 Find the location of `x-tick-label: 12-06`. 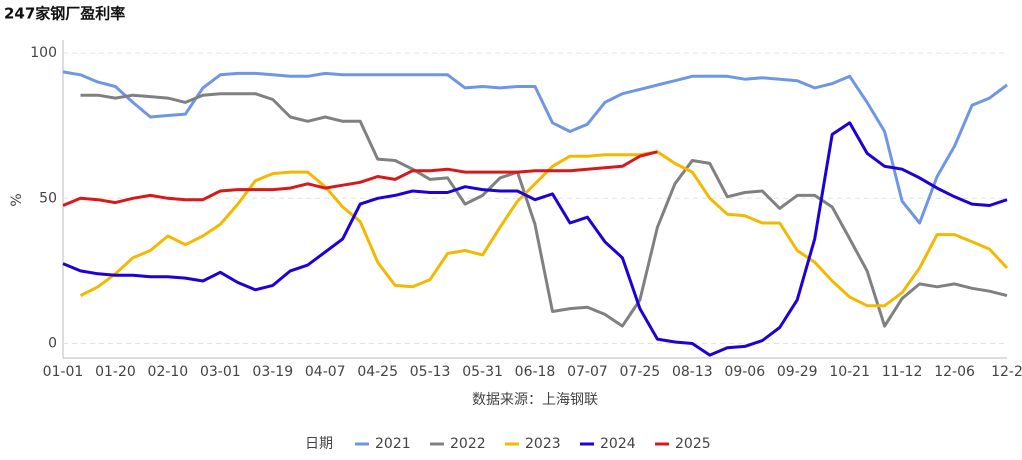

x-tick-label: 12-06 is located at coordinates (954, 372).